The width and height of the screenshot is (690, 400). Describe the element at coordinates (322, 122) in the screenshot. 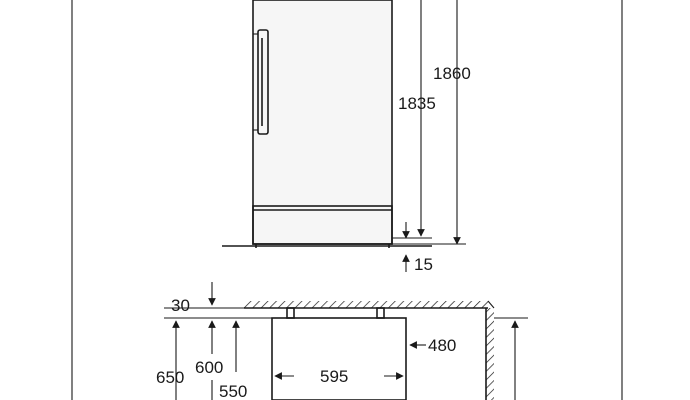

I see `appliance-body` at that location.